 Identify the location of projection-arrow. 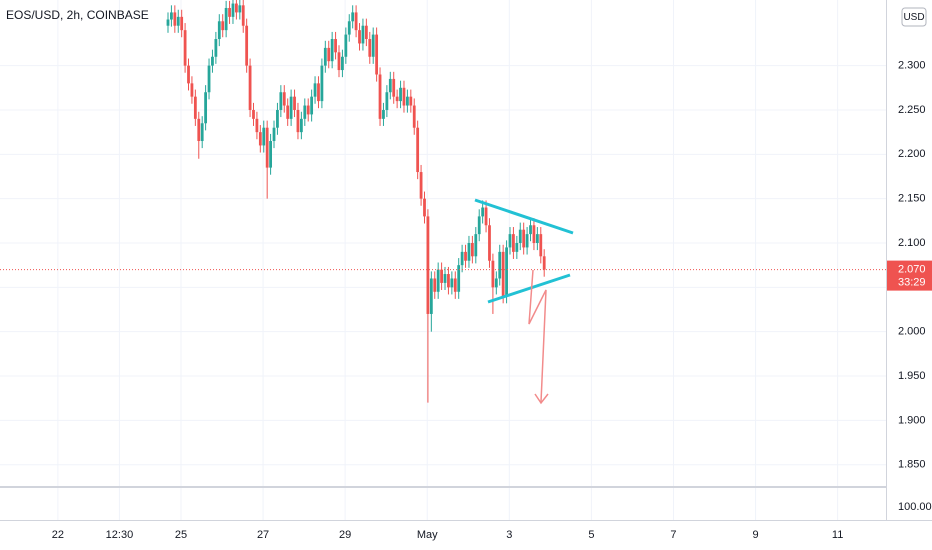
(537, 336).